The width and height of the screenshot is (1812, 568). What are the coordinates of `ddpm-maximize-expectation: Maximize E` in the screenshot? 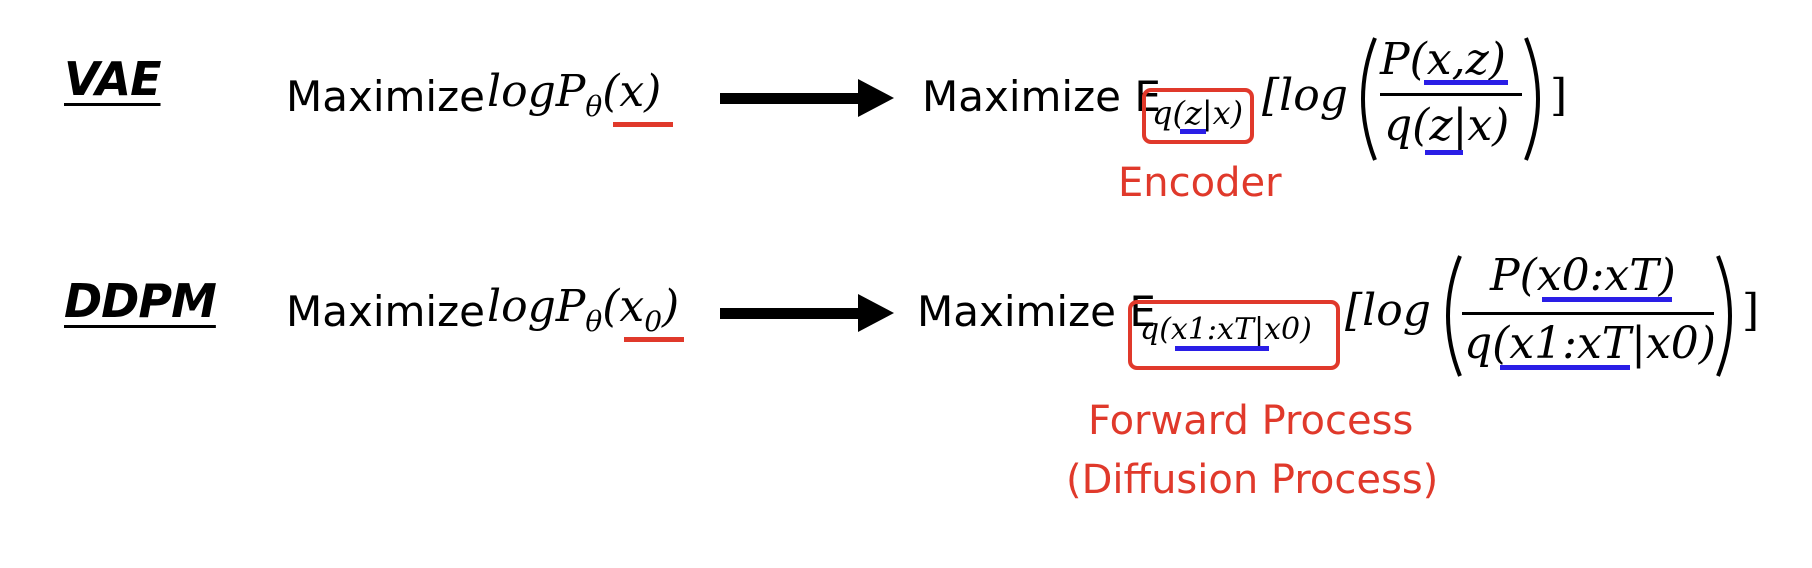 It's located at (1036, 311).